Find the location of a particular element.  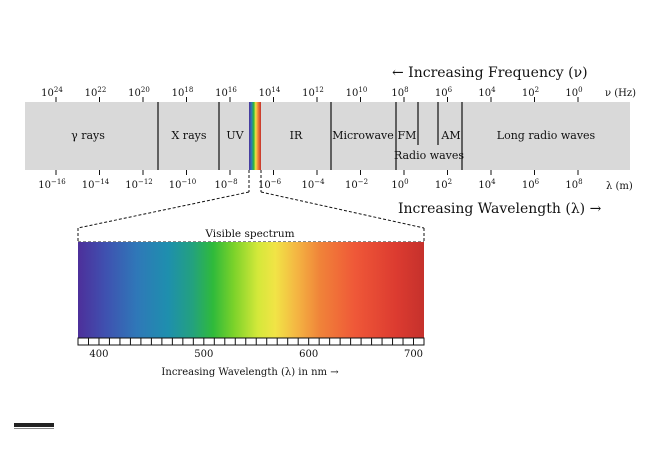

wavelength-tick-label: 10⁻⁴ is located at coordinates (313, 184).